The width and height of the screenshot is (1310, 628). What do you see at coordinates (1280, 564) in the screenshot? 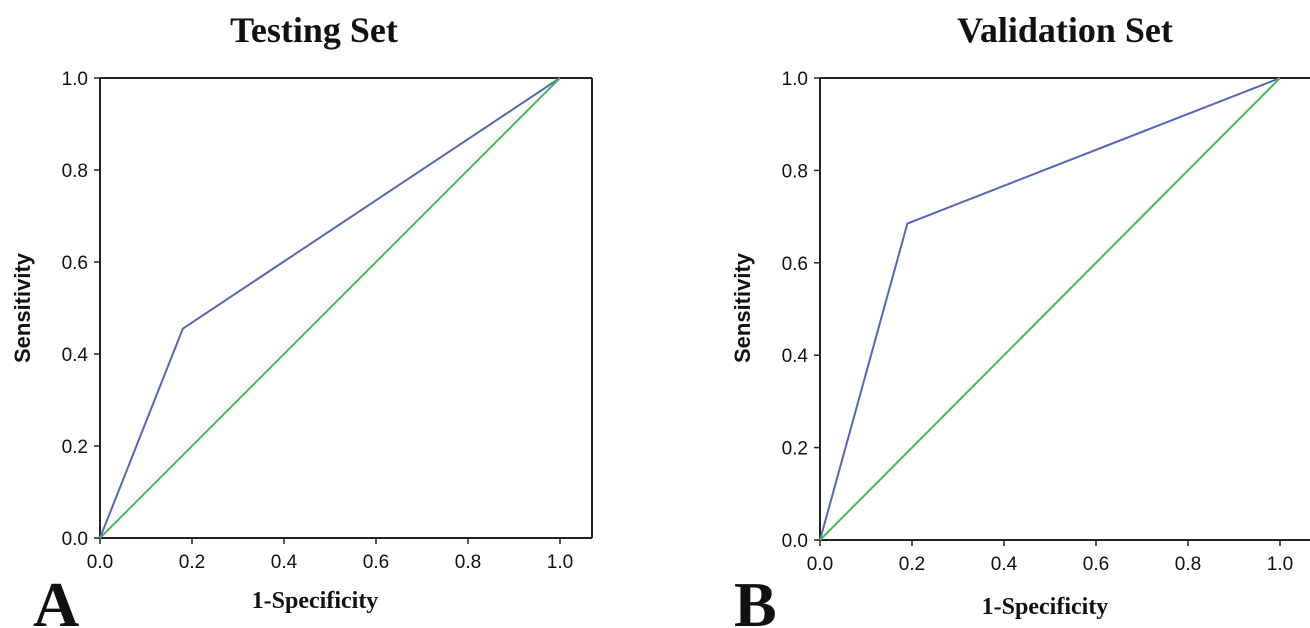
I see `x-tick-label-b: 1.0` at bounding box center [1280, 564].